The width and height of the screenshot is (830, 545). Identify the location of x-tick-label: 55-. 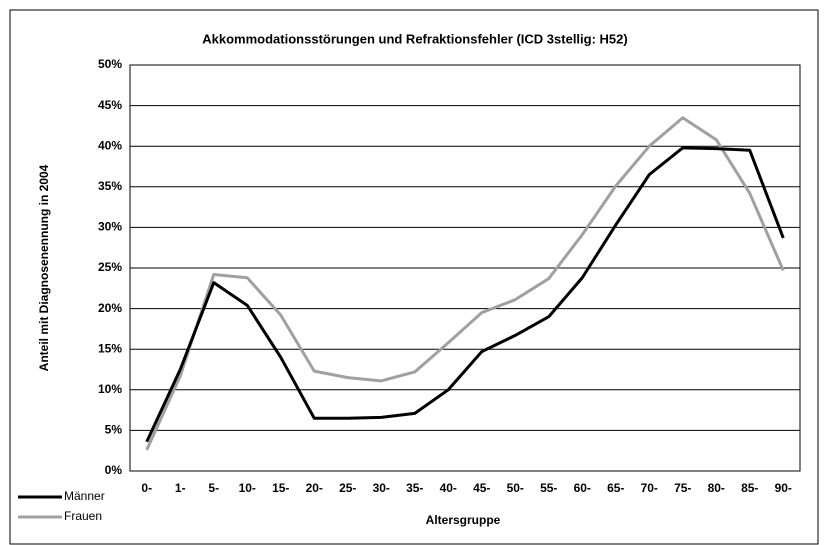
(548, 488).